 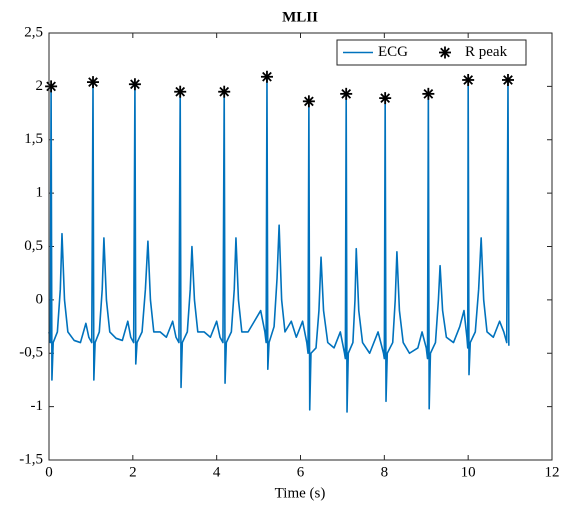 What do you see at coordinates (552, 472) in the screenshot?
I see `x-tick-label: 12` at bounding box center [552, 472].